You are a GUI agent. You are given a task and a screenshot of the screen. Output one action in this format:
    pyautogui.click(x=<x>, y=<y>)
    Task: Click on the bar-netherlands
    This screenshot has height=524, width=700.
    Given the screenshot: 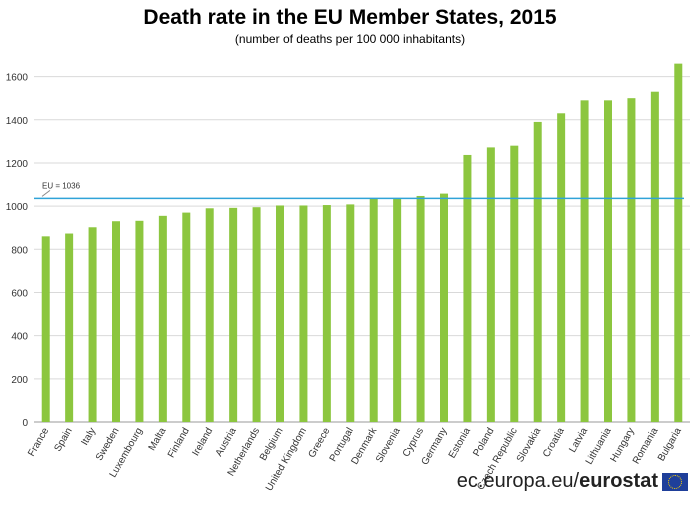 What is the action you would take?
    pyautogui.click(x=256, y=314)
    